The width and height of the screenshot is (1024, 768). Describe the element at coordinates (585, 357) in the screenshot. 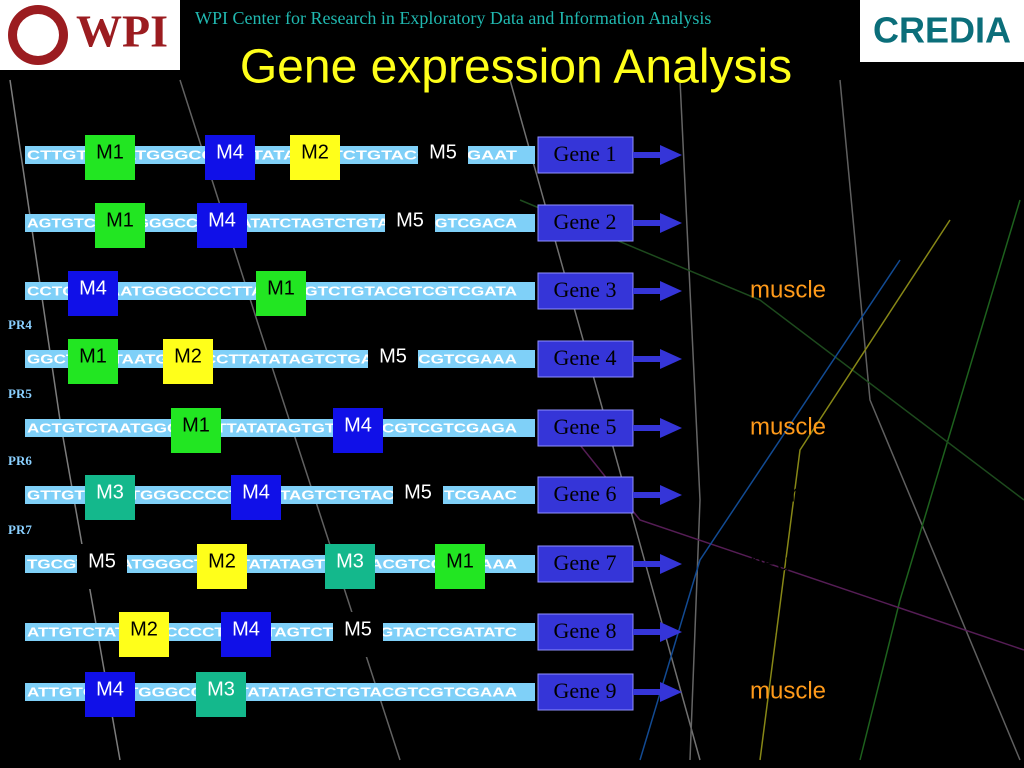

I see `gene-label: Gene 4` at that location.